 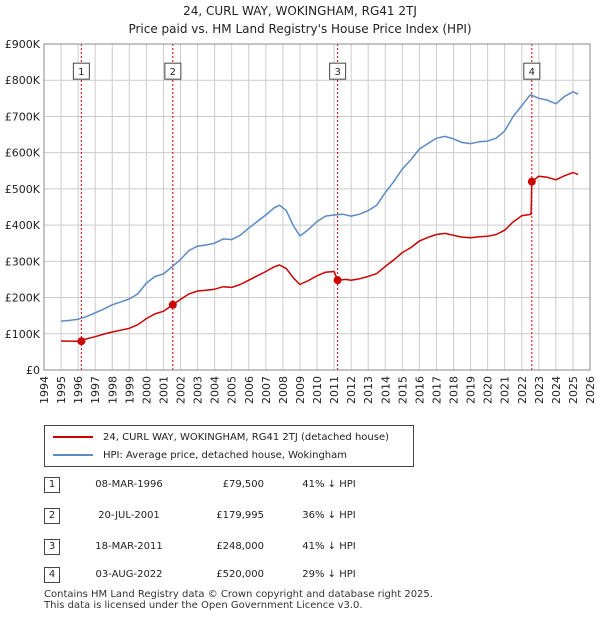 What do you see at coordinates (52, 516) in the screenshot?
I see `transaction-badge: 2` at bounding box center [52, 516].